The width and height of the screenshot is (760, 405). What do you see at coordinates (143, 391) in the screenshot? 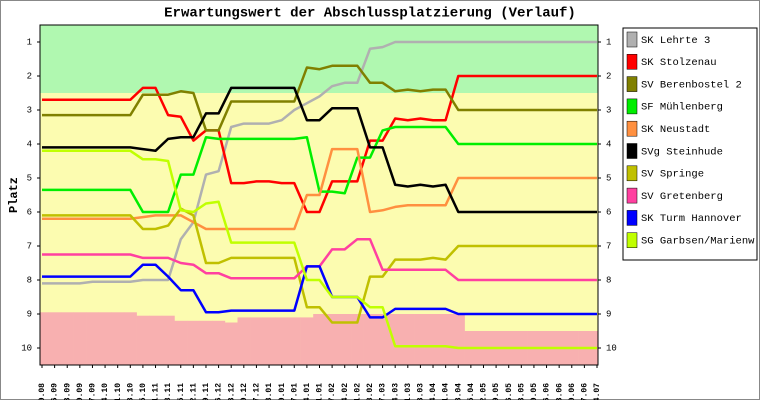
I see `x-tick-label: 25.10` at bounding box center [143, 391].